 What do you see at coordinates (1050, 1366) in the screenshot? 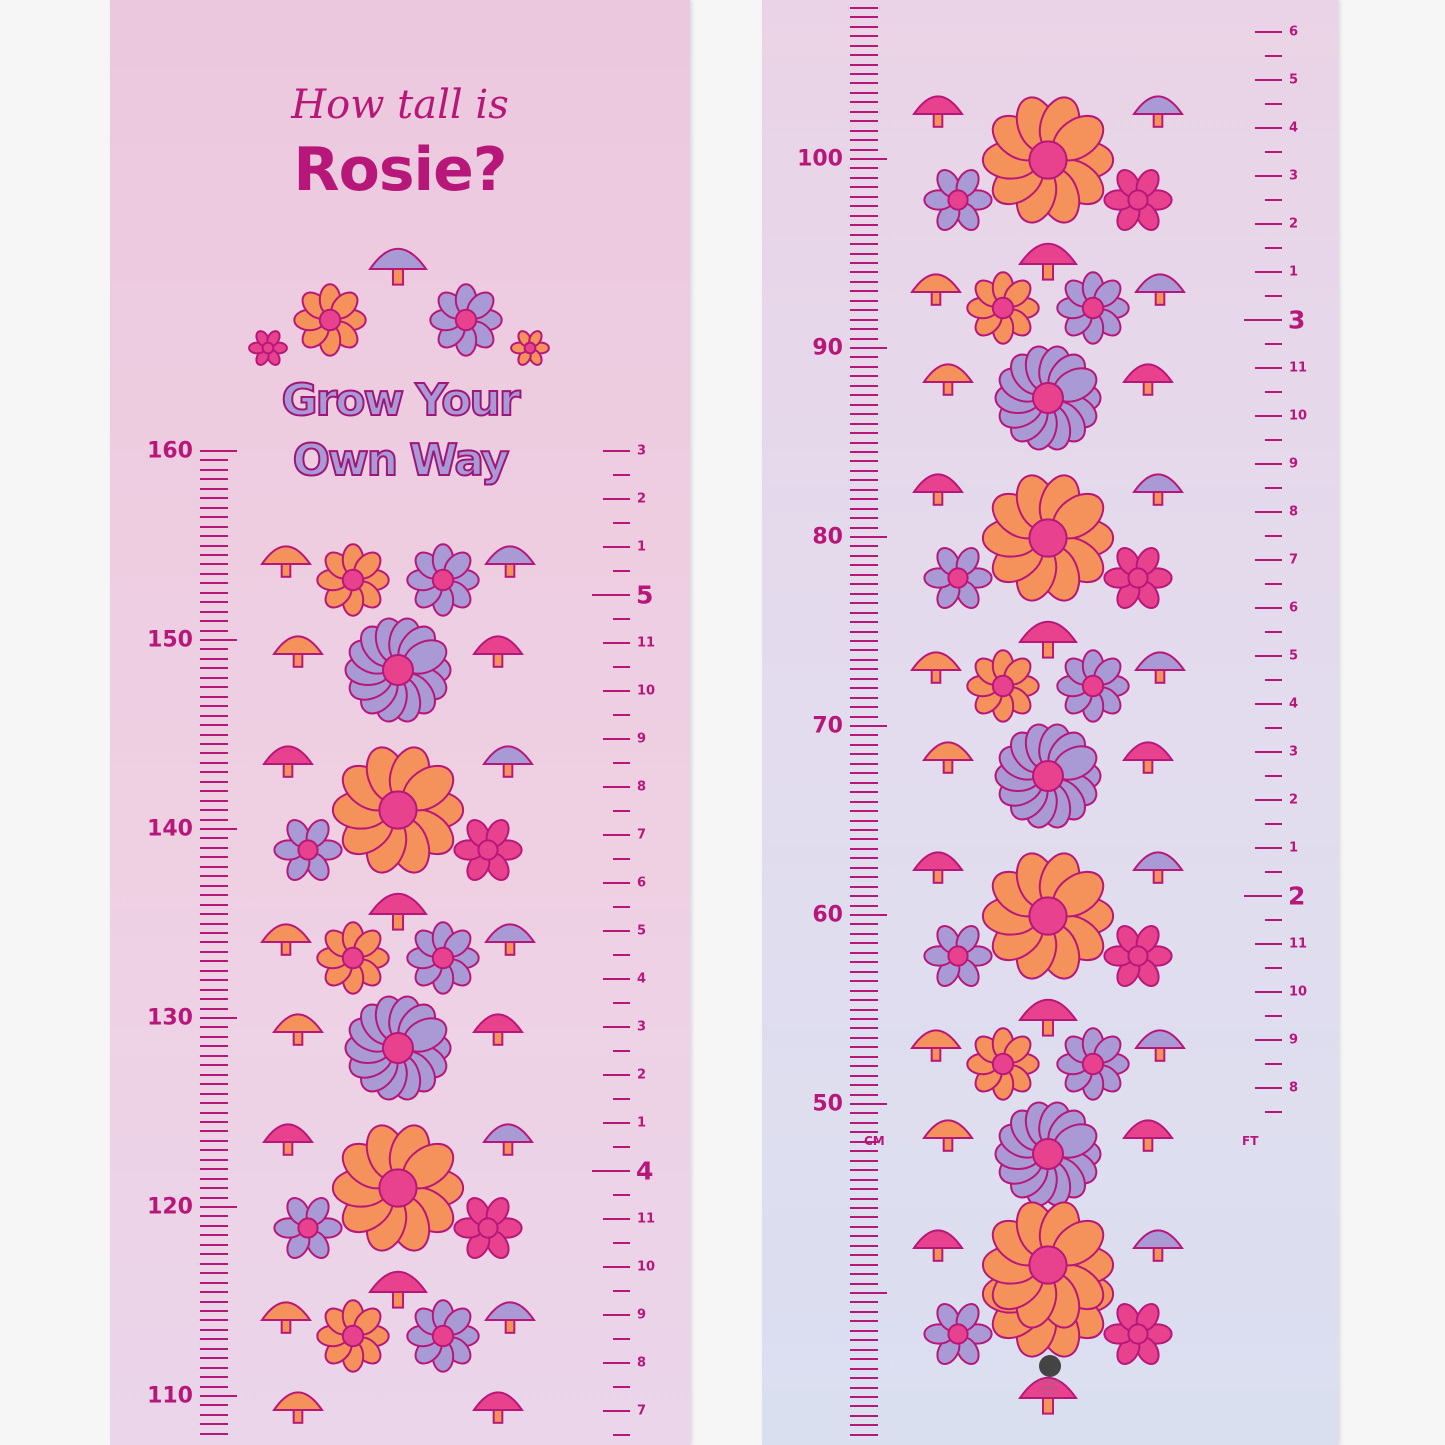
I see `logo-icon` at bounding box center [1050, 1366].